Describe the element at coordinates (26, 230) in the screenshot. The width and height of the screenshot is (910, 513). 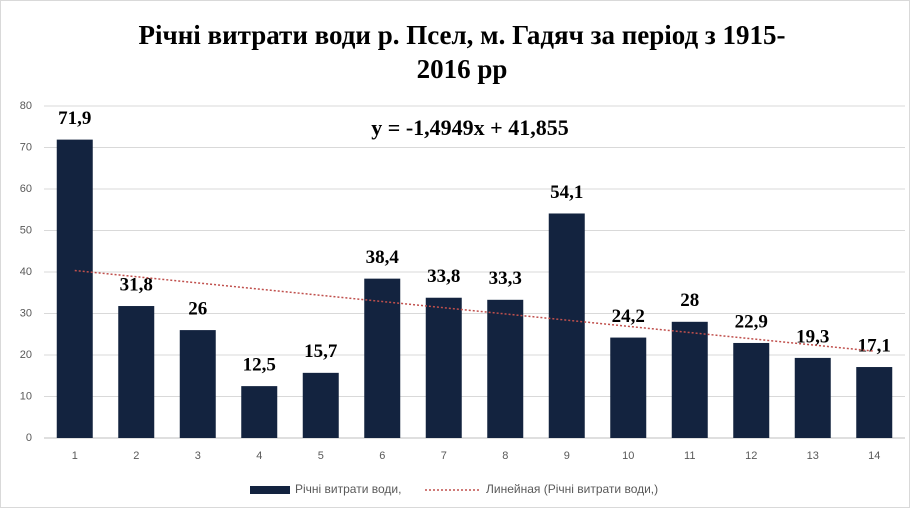
I see `y-tick-label: 50` at that location.